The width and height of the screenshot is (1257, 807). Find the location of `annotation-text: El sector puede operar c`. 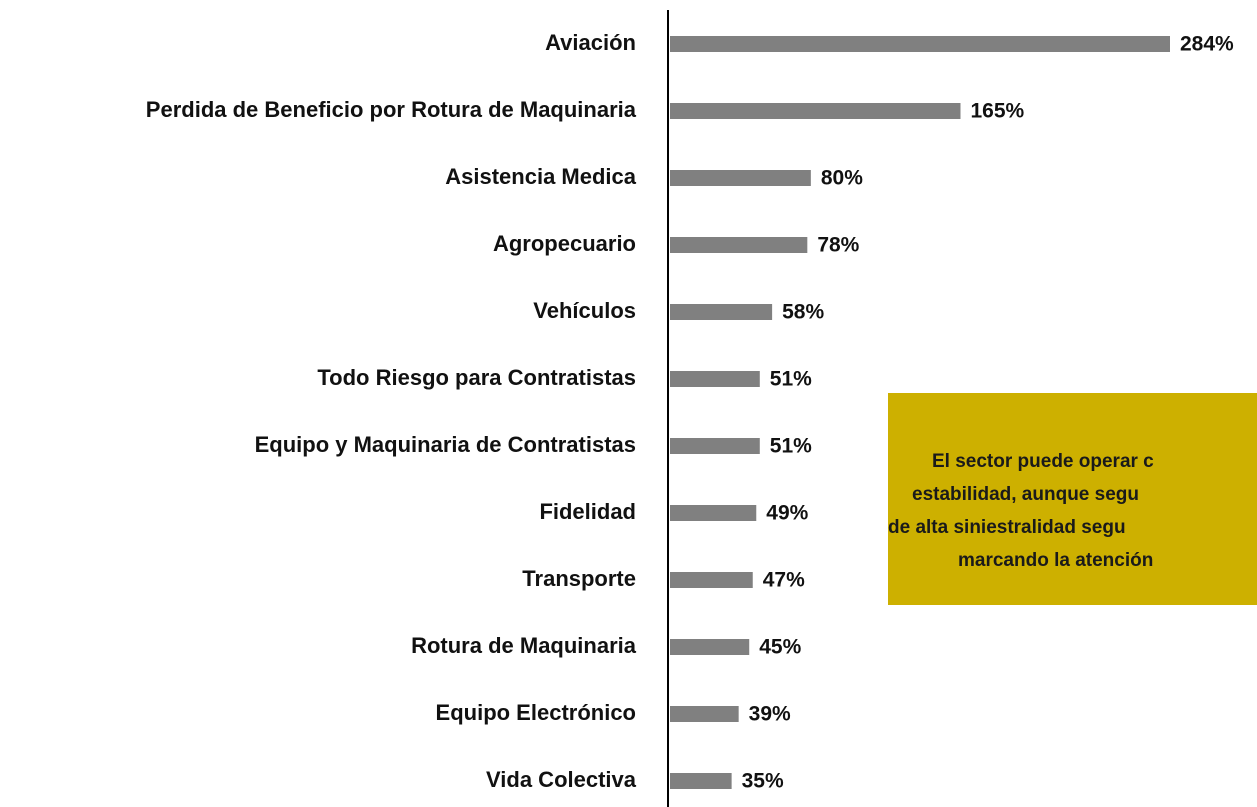

annotation-text: El sector puede operar c is located at coordinates (1043, 461).